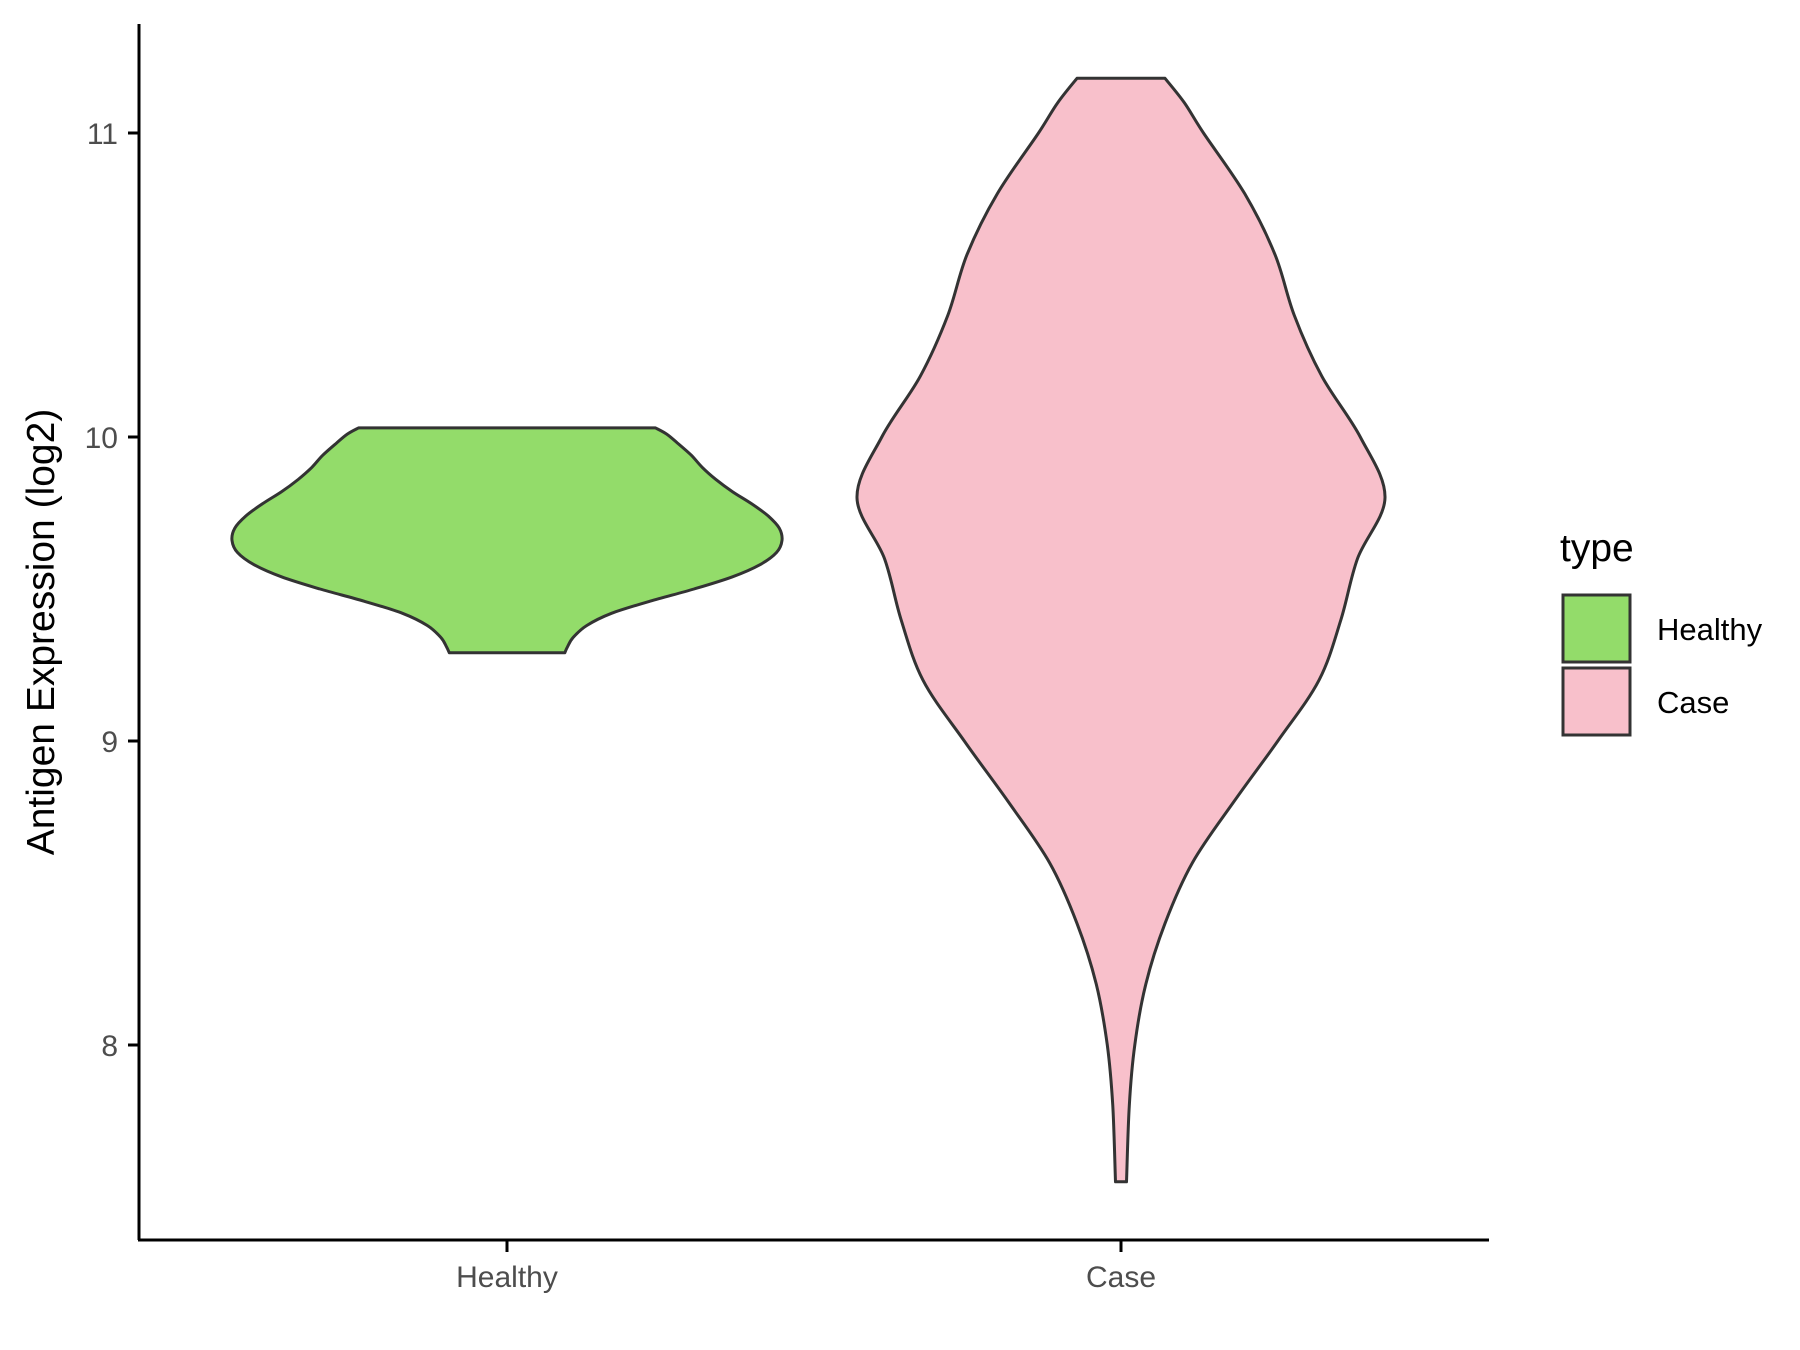  I want to click on violin-healthy, so click(507, 540).